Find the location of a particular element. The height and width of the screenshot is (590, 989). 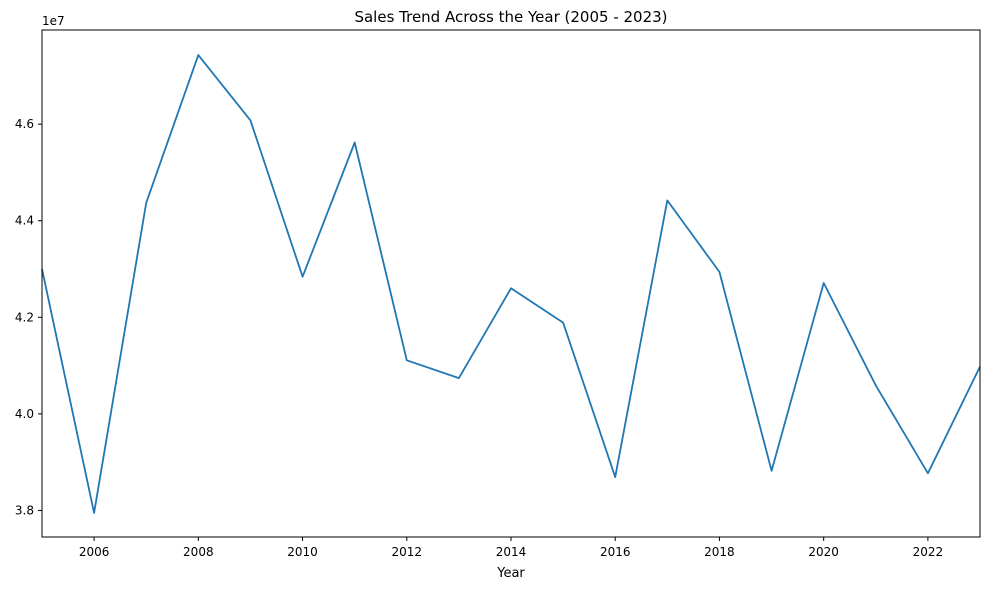

x-tick-label: 2006 is located at coordinates (94, 552).